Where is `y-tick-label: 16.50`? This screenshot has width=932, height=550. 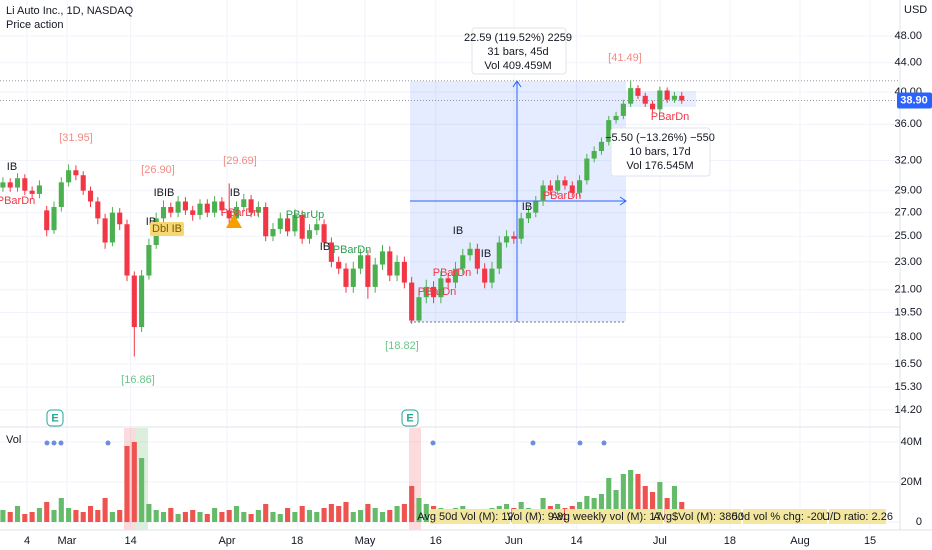 y-tick-label: 16.50 is located at coordinates (908, 364).